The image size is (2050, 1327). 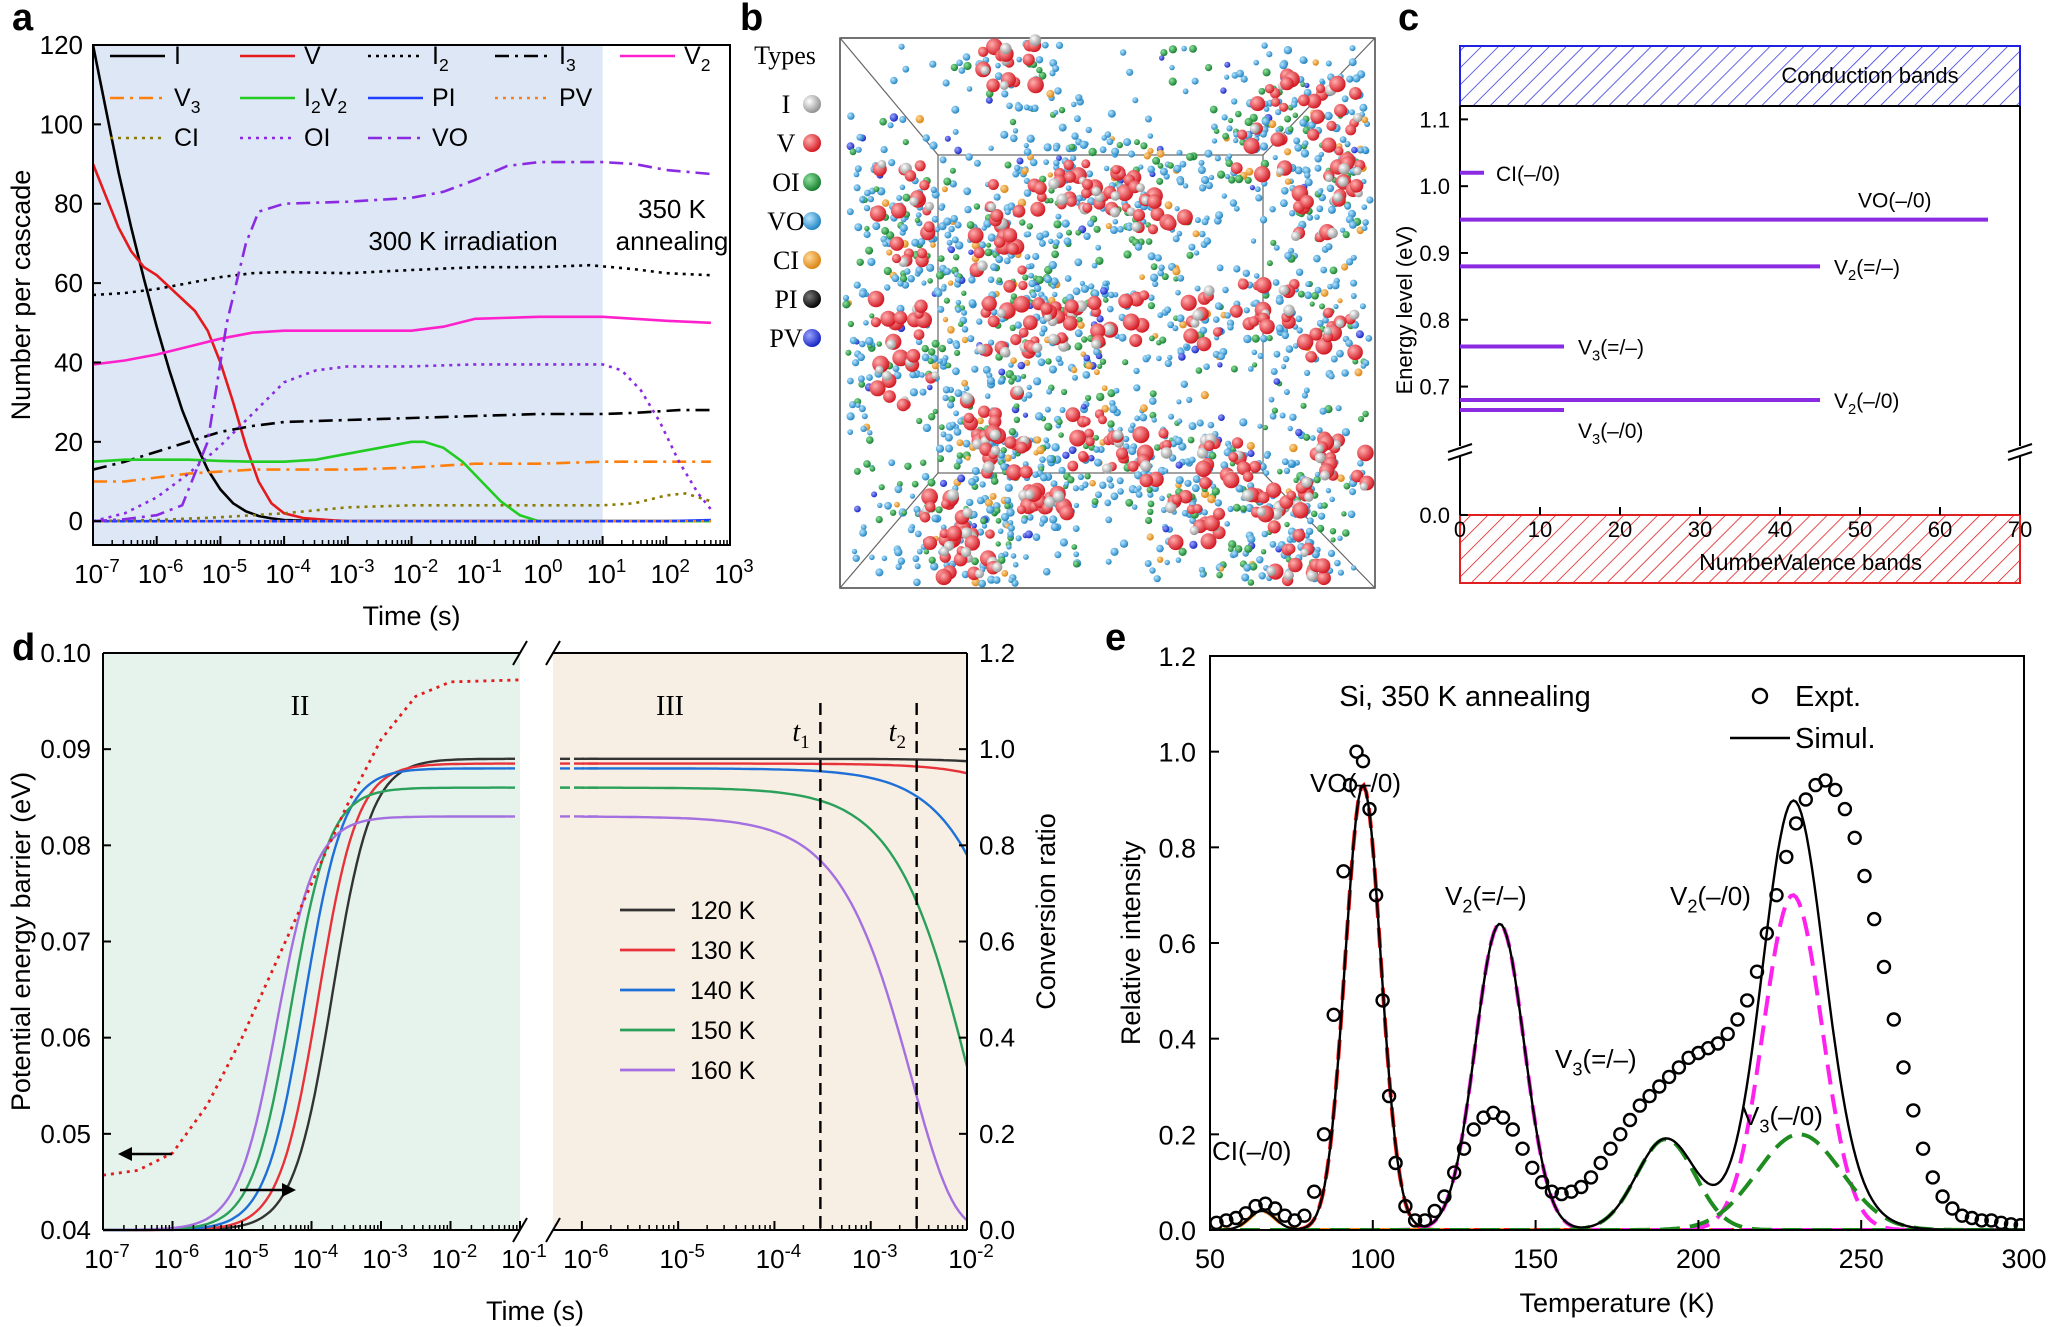 What do you see at coordinates (61, 45) in the screenshot?
I see `y-tick-label: 120` at bounding box center [61, 45].